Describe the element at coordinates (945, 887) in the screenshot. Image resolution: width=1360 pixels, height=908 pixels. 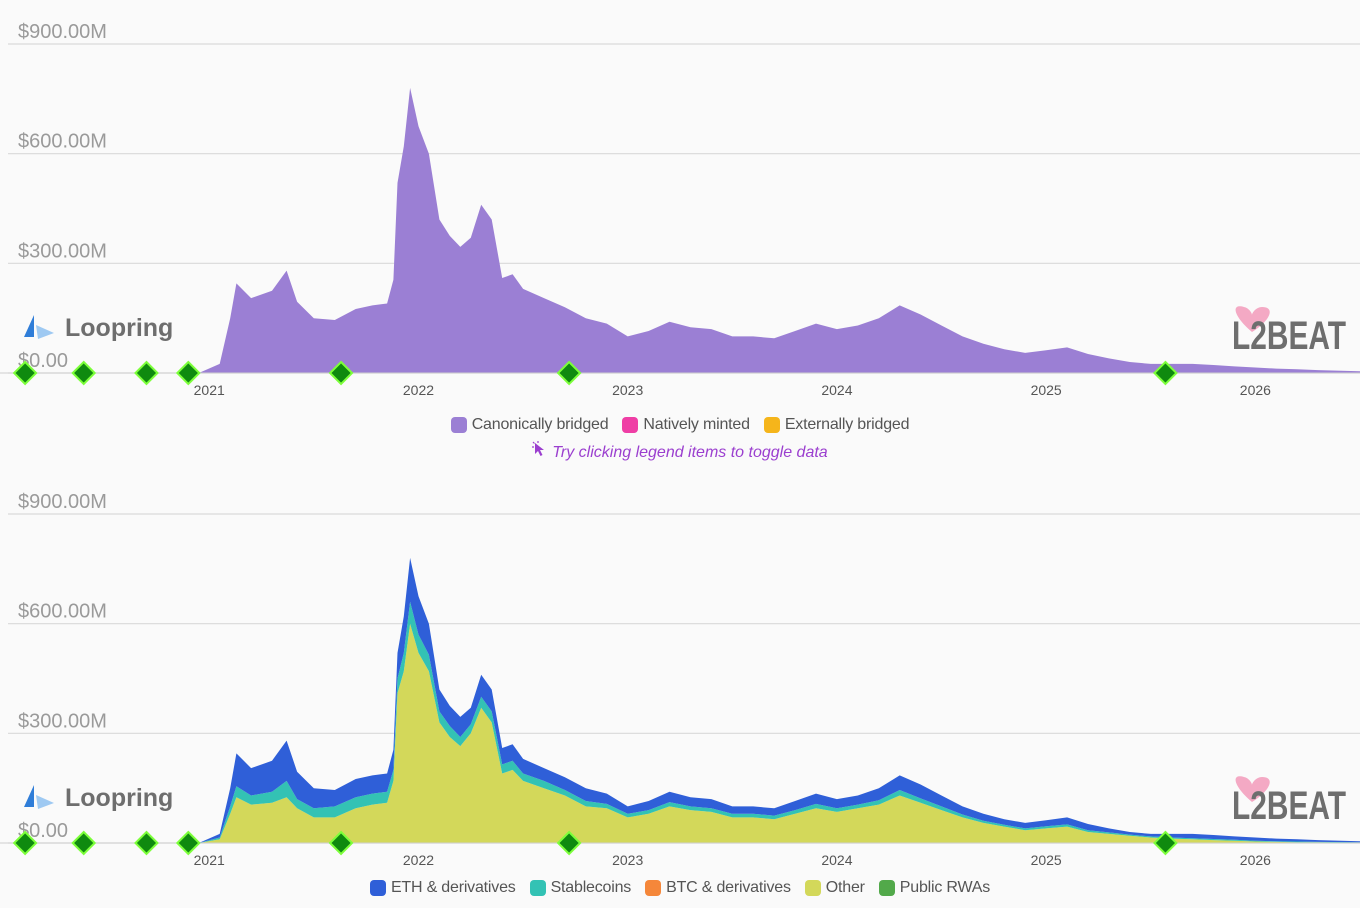
I see `legend-label: Public RWAs` at that location.